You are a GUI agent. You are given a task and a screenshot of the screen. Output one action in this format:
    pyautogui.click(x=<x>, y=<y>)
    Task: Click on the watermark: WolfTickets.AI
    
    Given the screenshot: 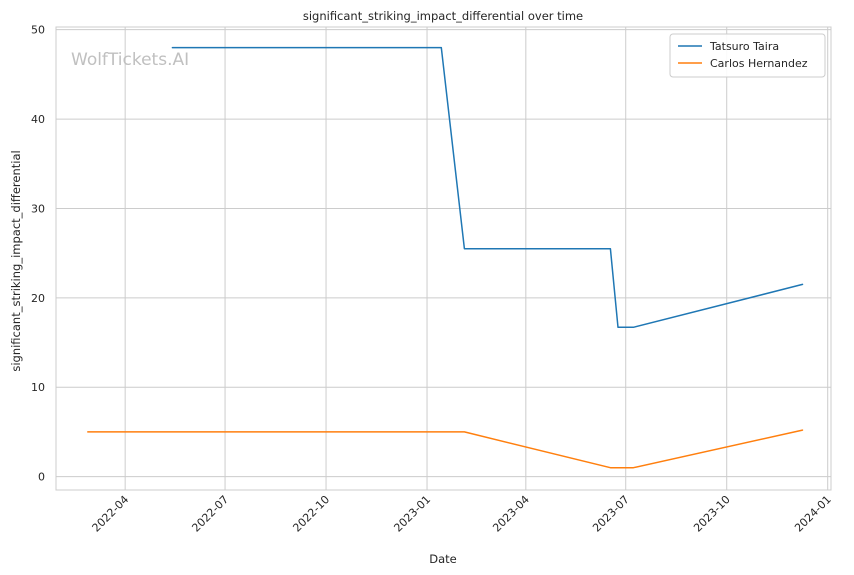 What is the action you would take?
    pyautogui.click(x=130, y=60)
    